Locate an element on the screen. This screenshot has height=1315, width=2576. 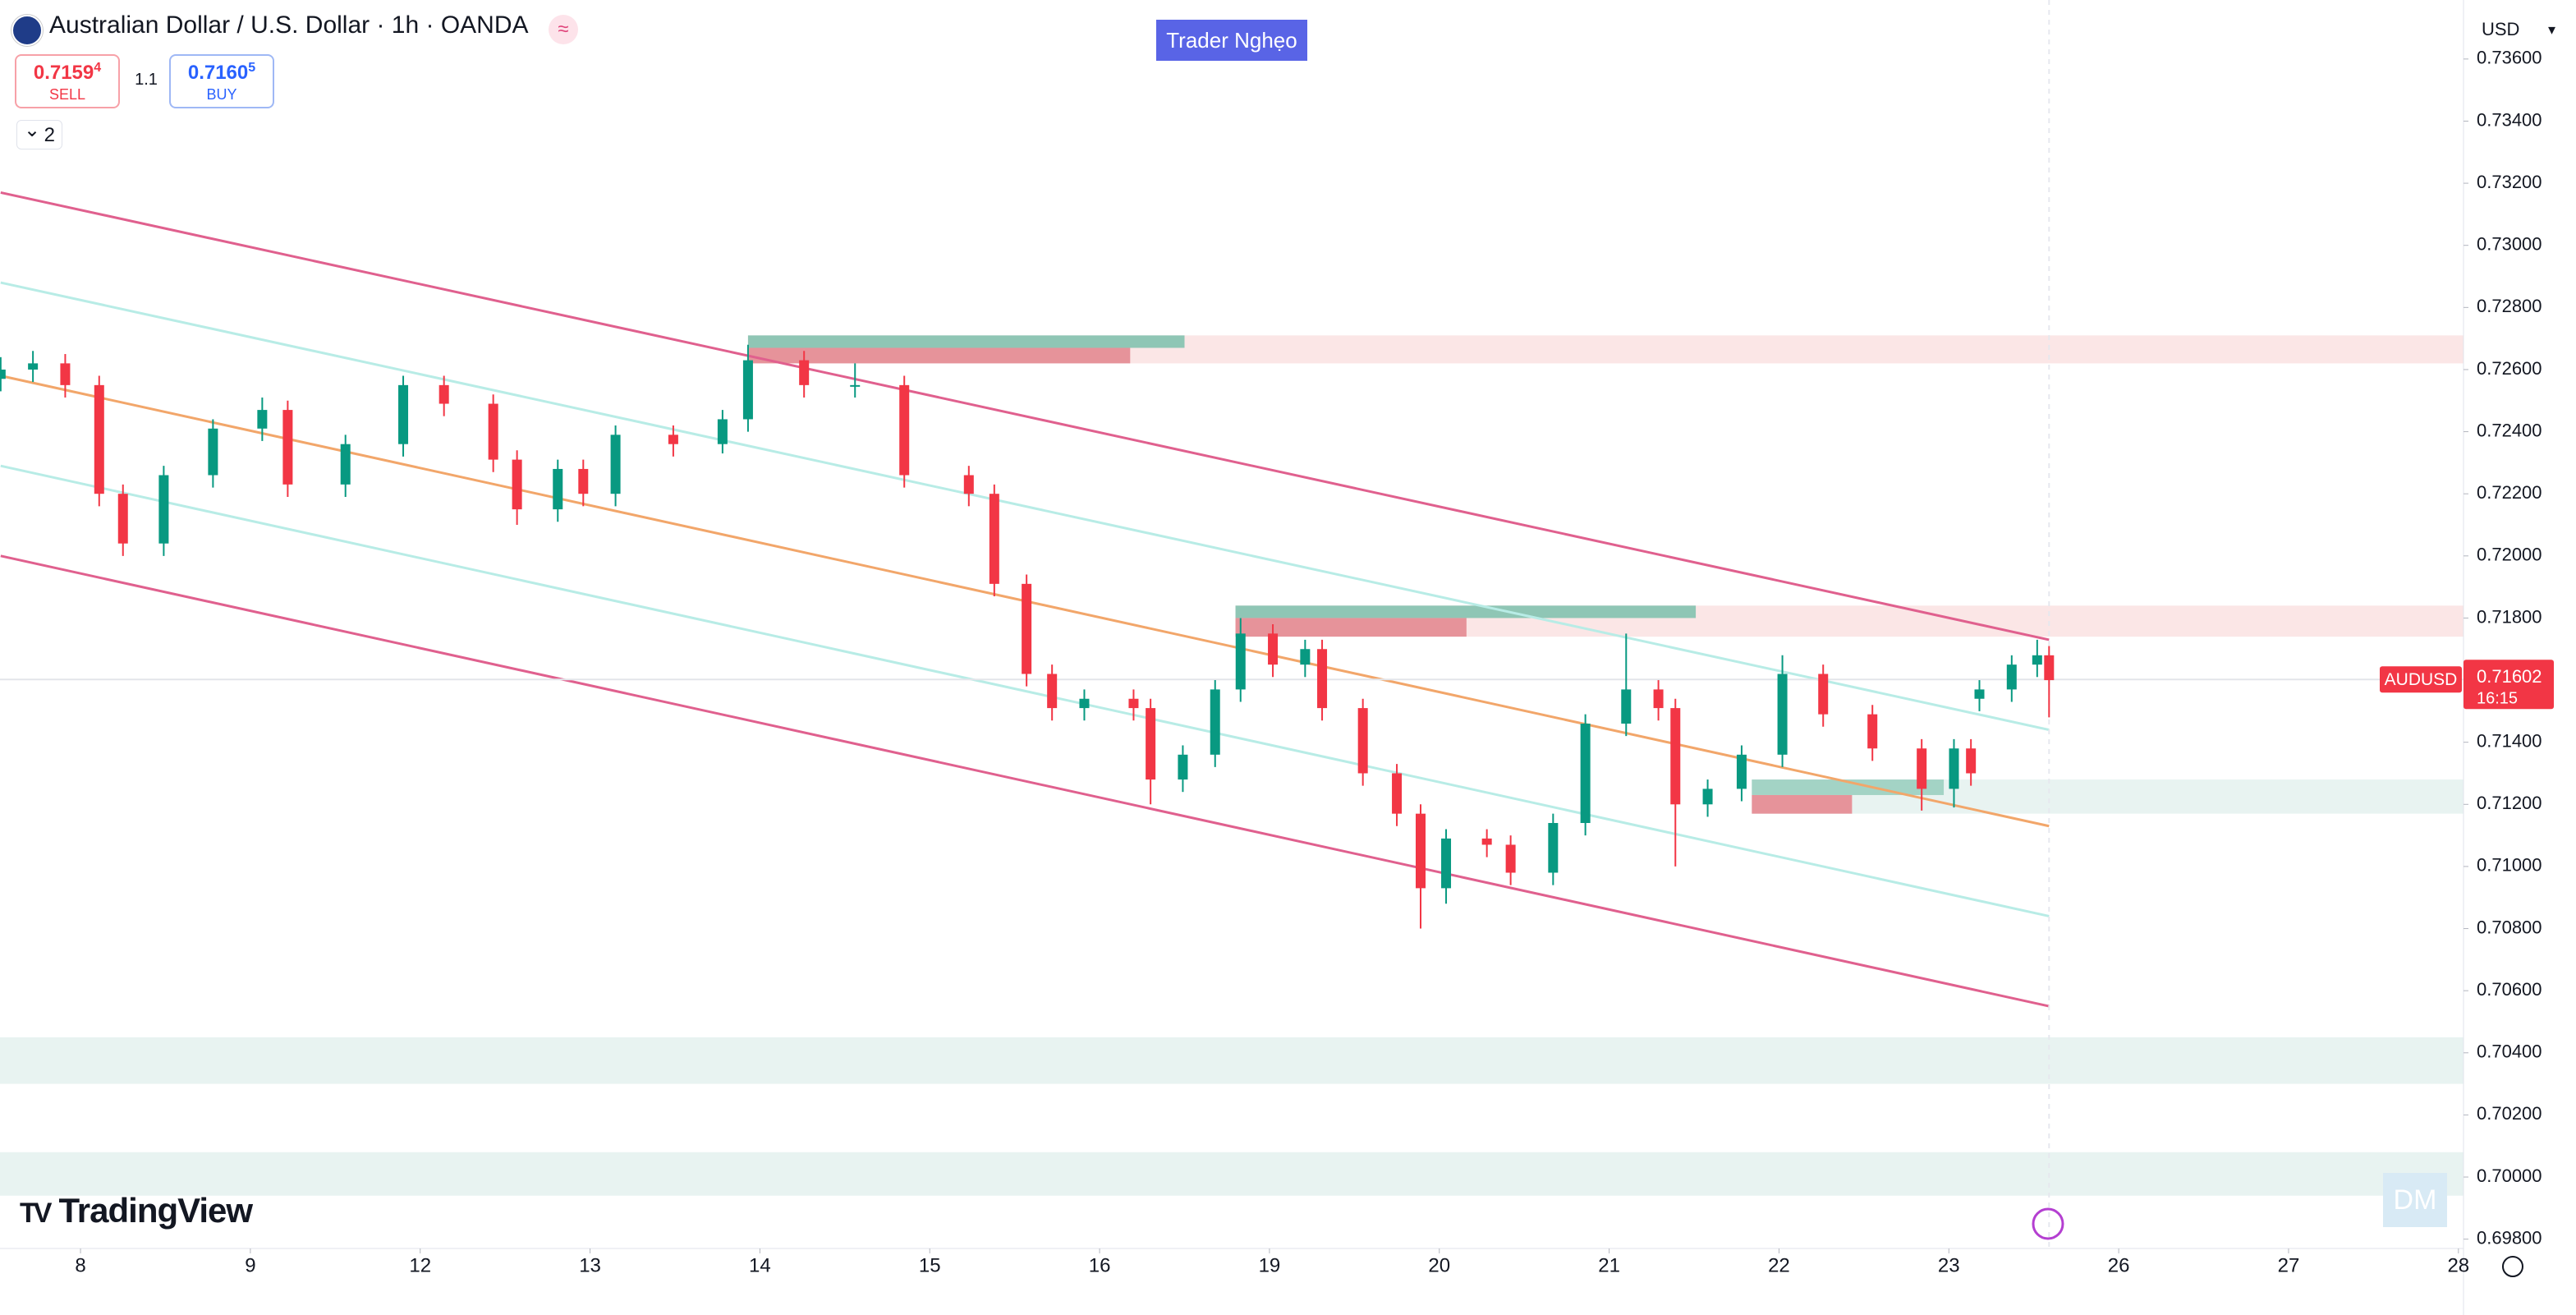
buy-price: 0.71605 is located at coordinates (222, 73).